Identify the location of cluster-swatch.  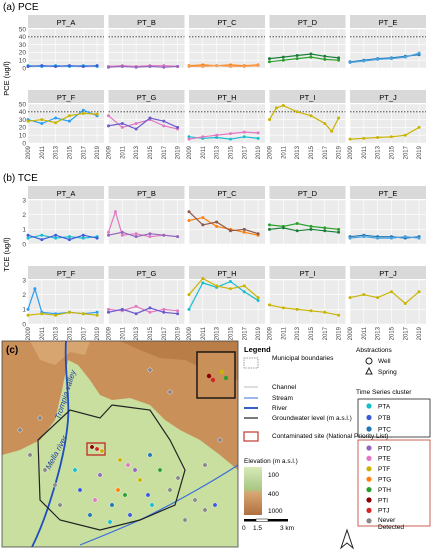
(369, 429).